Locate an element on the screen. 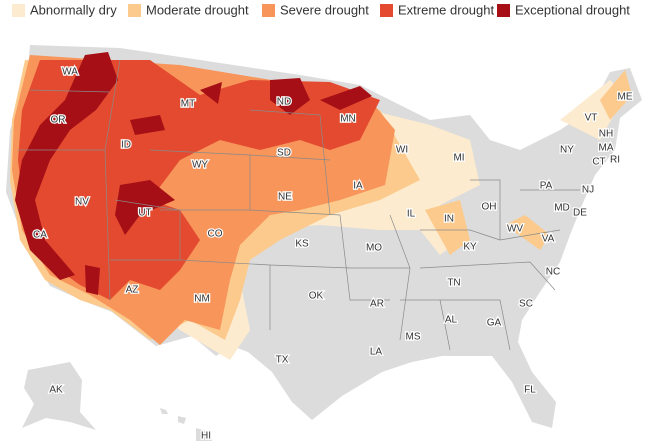  state-label: AR is located at coordinates (377, 304).